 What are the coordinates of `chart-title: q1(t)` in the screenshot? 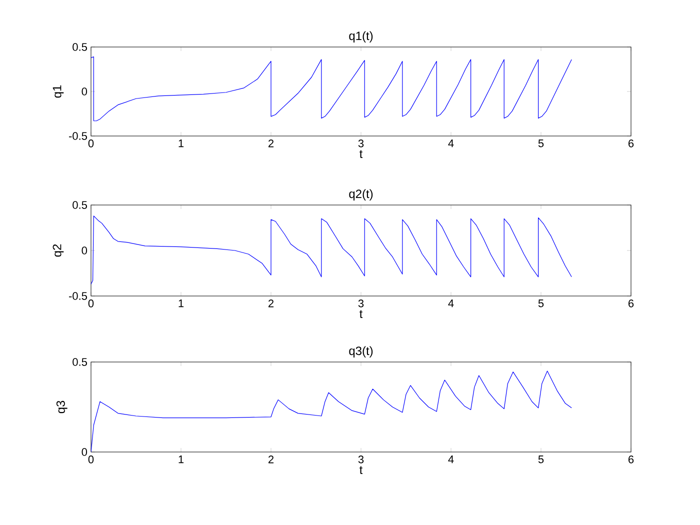 It's located at (361, 36).